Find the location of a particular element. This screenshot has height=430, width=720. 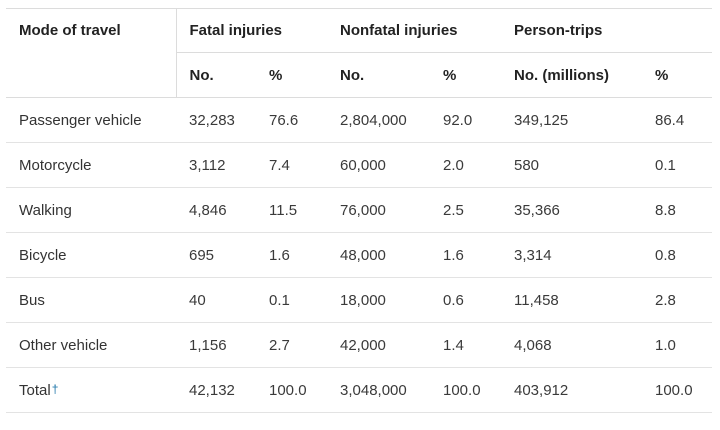

nonfatal-pct-cell: 1.6 is located at coordinates (465, 255).